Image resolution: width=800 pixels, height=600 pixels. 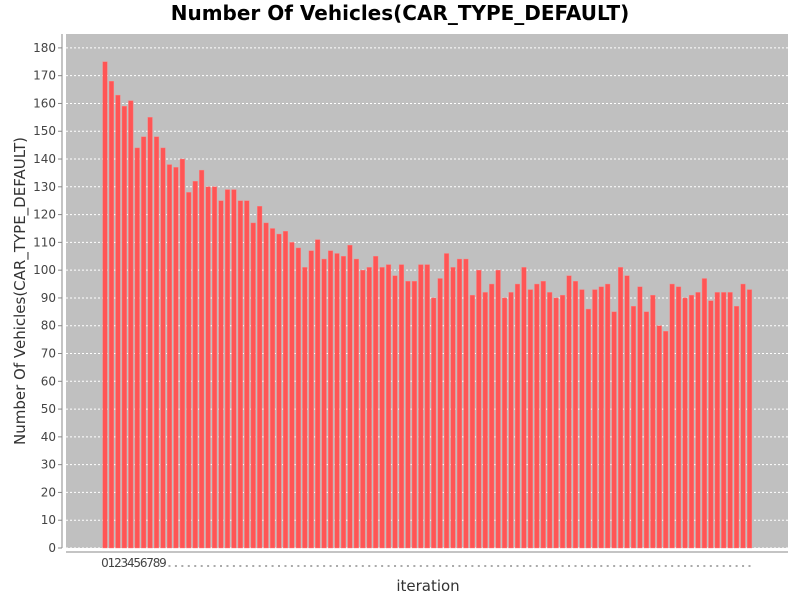 What do you see at coordinates (48, 381) in the screenshot?
I see `y-tick-label: 60` at bounding box center [48, 381].